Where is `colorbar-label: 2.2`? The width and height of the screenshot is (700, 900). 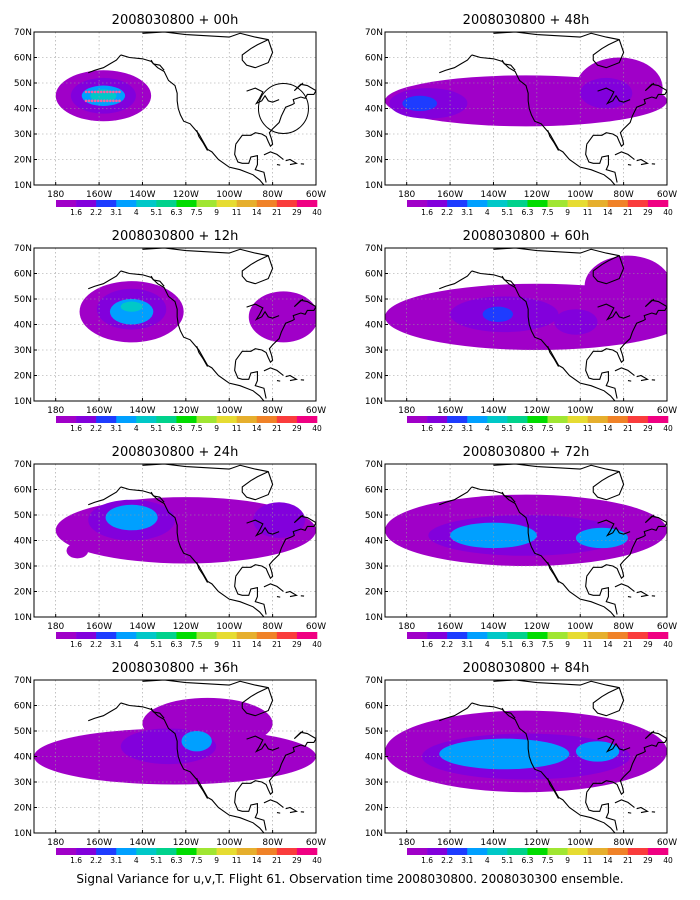
colorbar-label: 2.2 is located at coordinates (96, 860).